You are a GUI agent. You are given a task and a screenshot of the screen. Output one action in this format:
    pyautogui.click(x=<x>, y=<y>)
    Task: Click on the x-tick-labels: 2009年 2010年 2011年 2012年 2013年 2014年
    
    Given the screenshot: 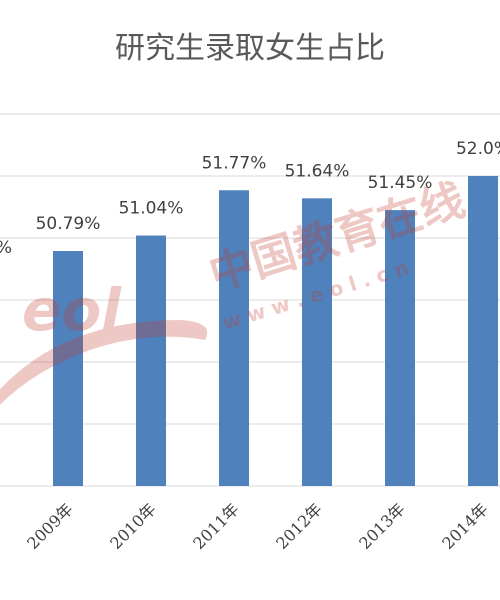 What is the action you would take?
    pyautogui.click(x=257, y=526)
    